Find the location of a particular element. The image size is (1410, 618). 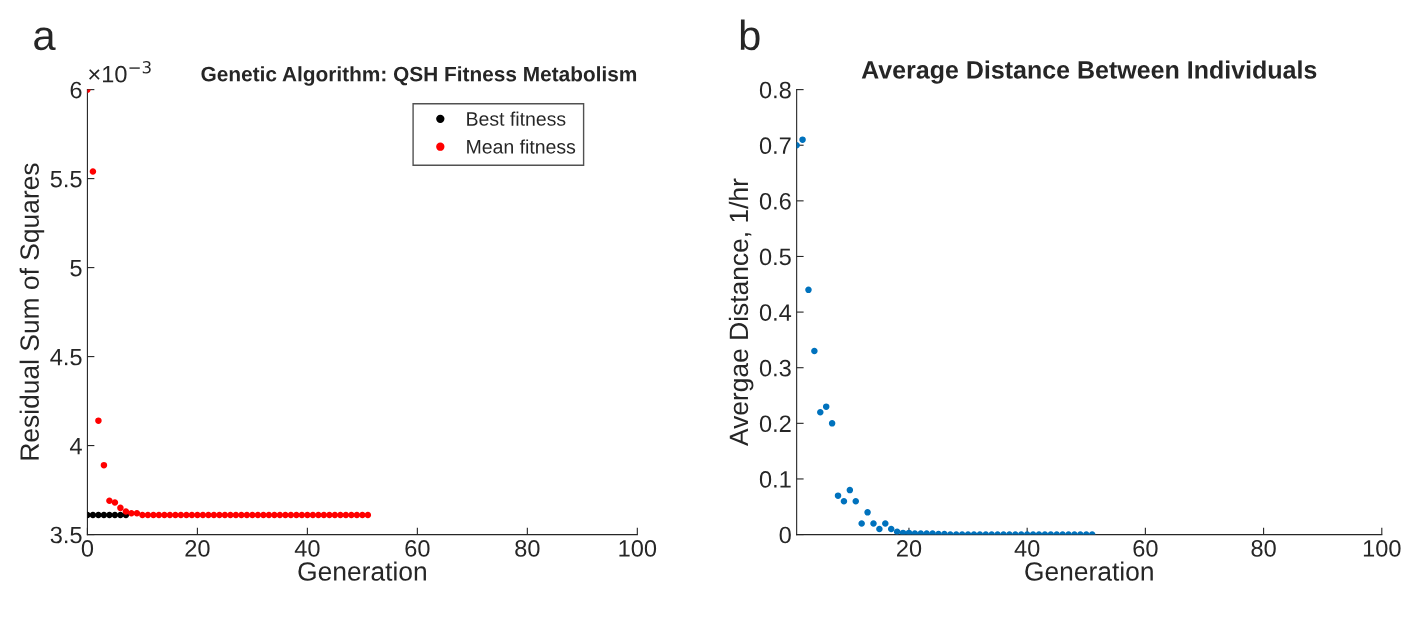

legend-label: Mean fitness is located at coordinates (521, 146).